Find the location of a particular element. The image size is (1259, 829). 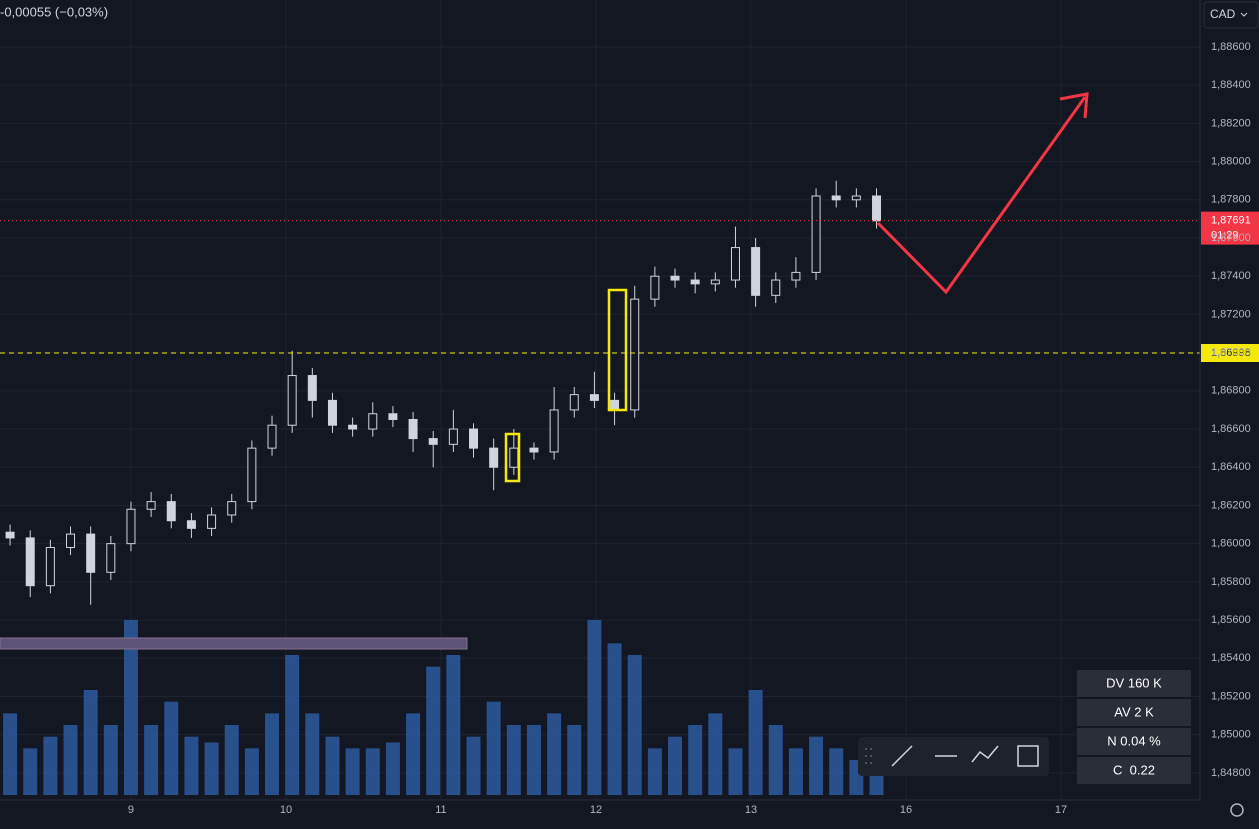

y-tick-label: 1,87200 is located at coordinates (1231, 314).